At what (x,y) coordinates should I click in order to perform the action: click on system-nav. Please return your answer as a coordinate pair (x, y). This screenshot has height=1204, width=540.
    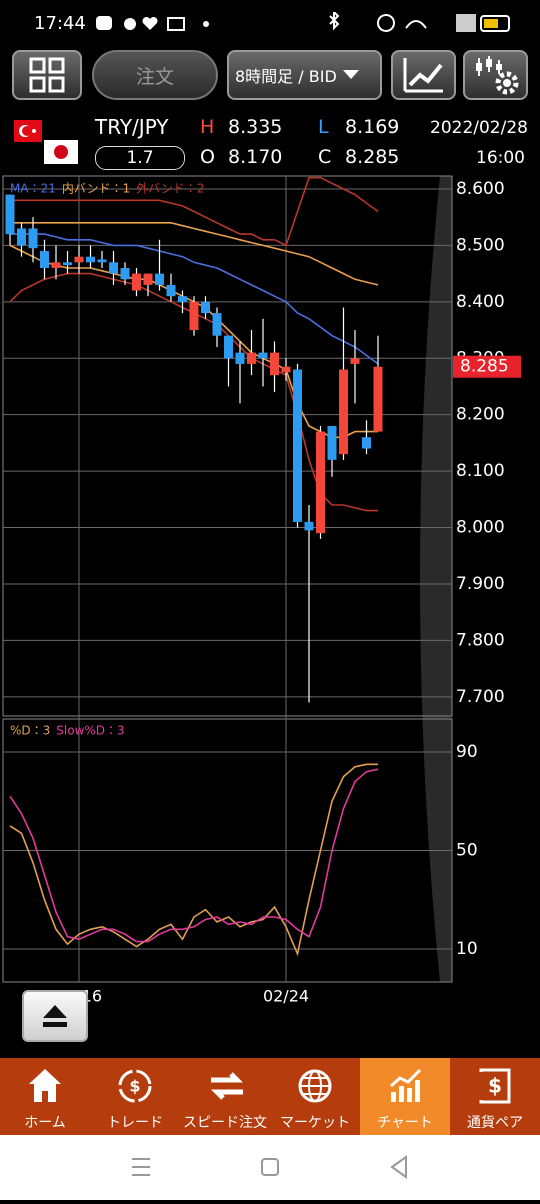
    Looking at the image, I should click on (270, 1167).